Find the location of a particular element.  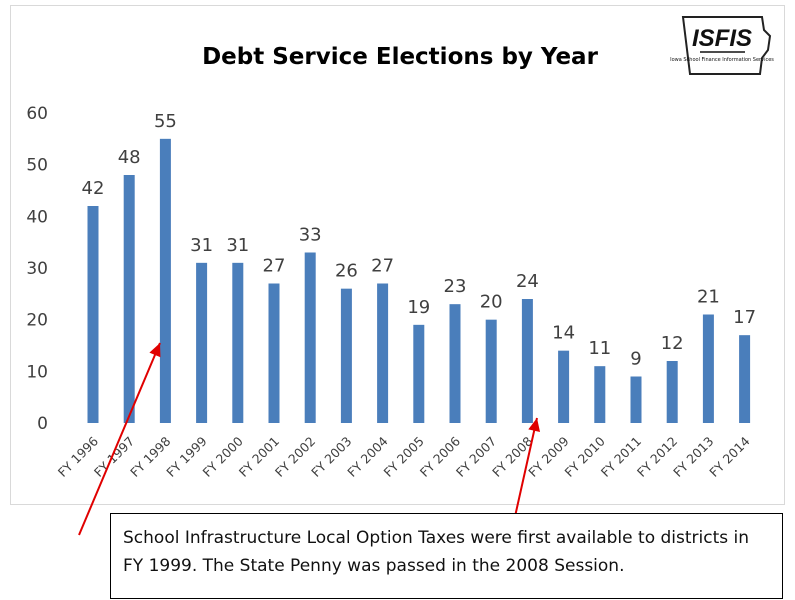

data-label: 17 is located at coordinates (744, 317).